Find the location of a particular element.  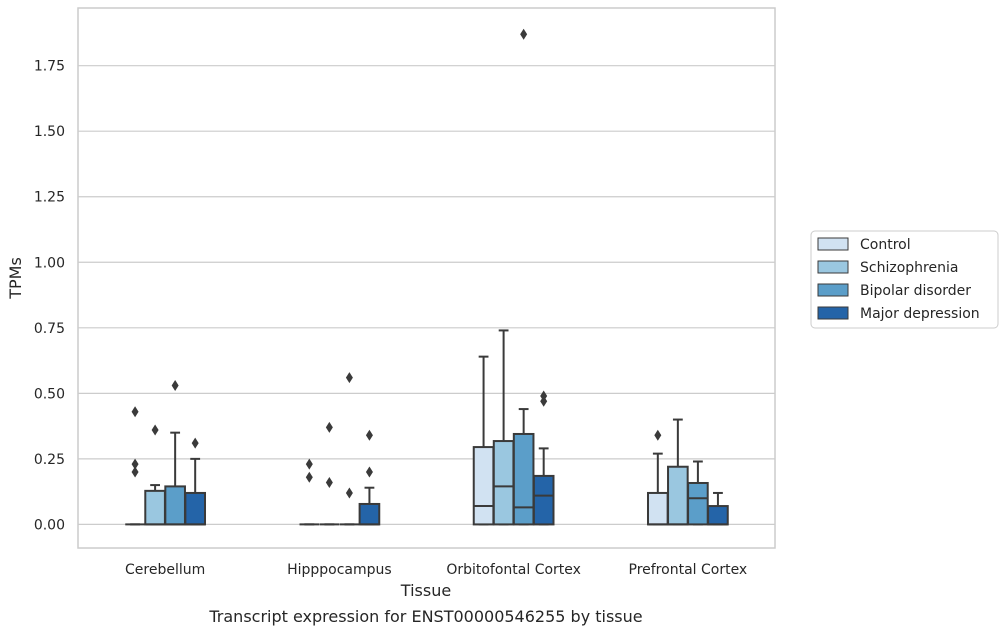

y-tick-label: 1.50 is located at coordinates (49, 132).